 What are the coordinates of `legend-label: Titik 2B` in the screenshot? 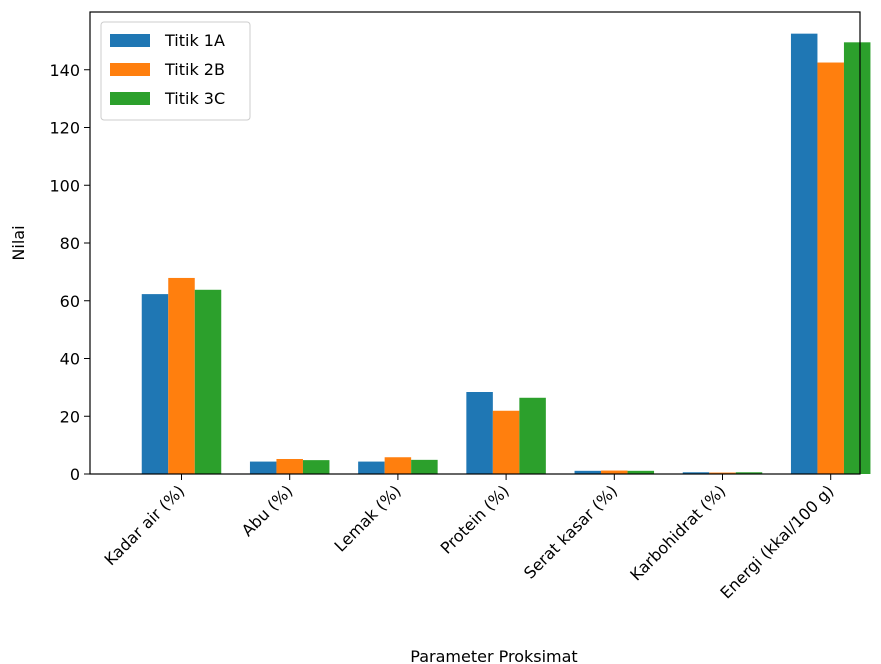 It's located at (194, 69).